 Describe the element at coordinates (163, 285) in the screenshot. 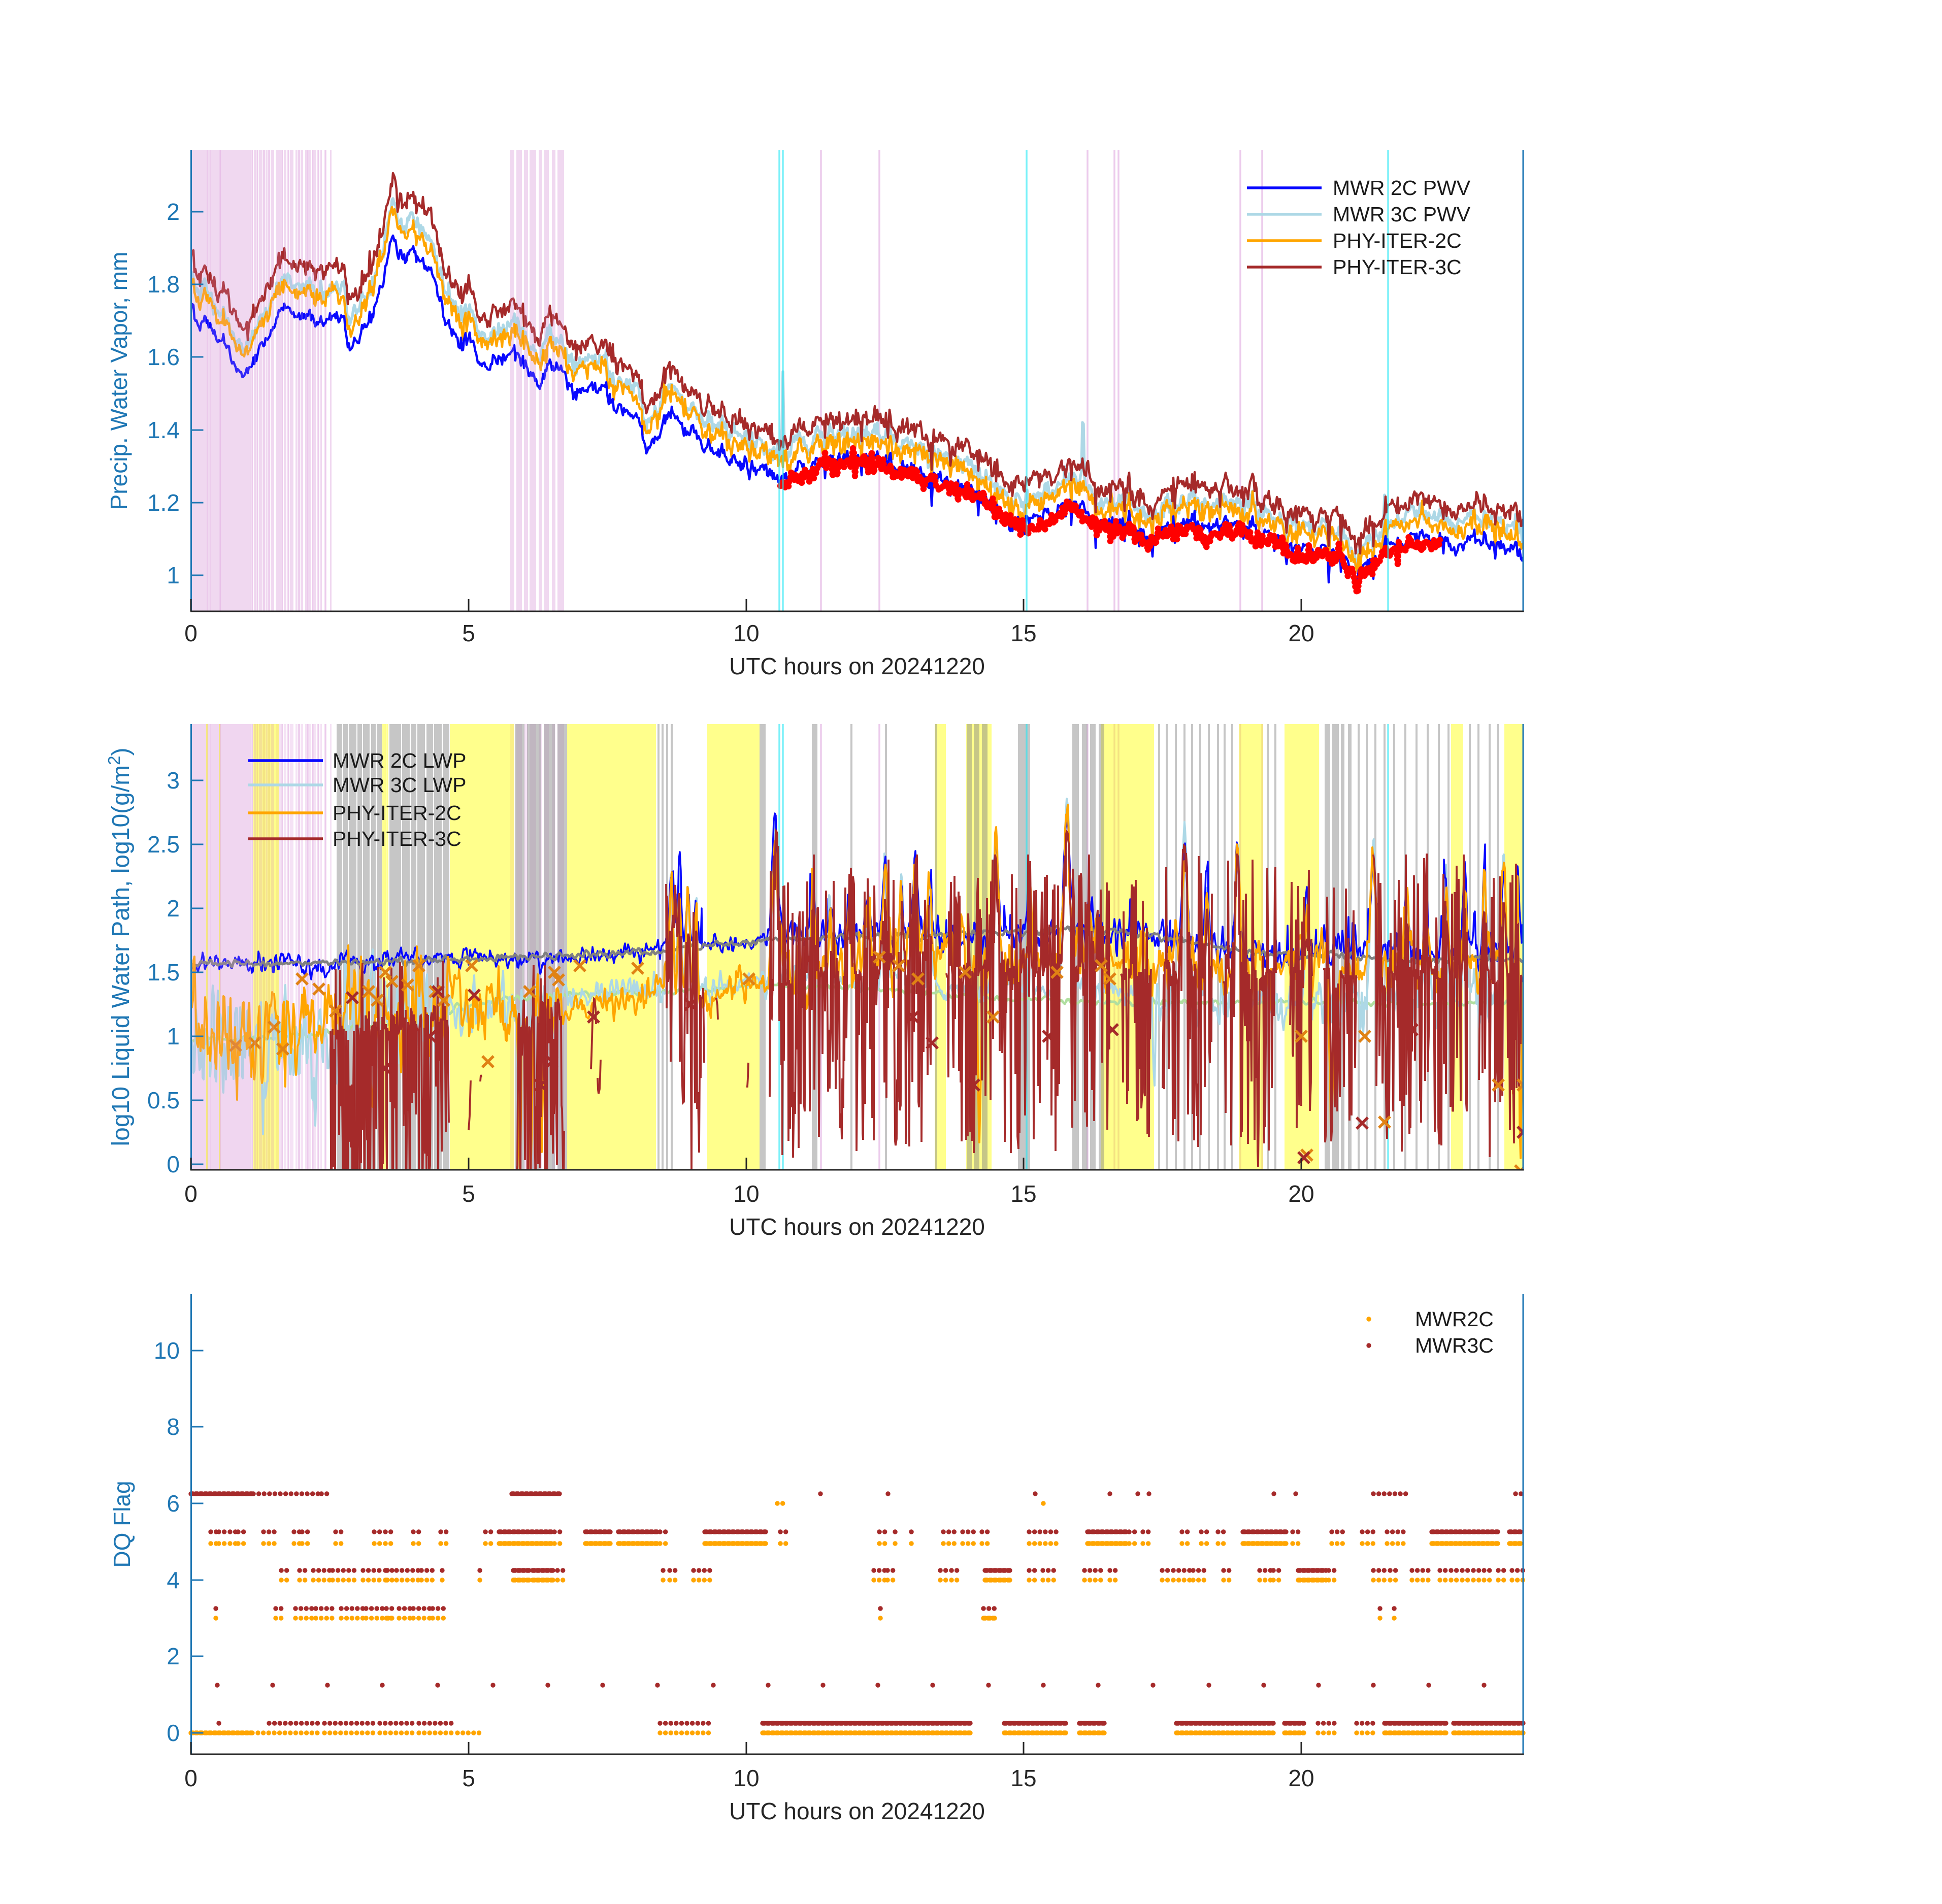

I see `svg-text: 1.8` at that location.